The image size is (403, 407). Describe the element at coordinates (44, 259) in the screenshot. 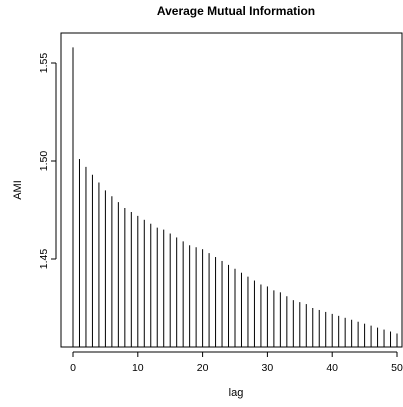

I see `y-tick-label-1.45: 1.45` at that location.